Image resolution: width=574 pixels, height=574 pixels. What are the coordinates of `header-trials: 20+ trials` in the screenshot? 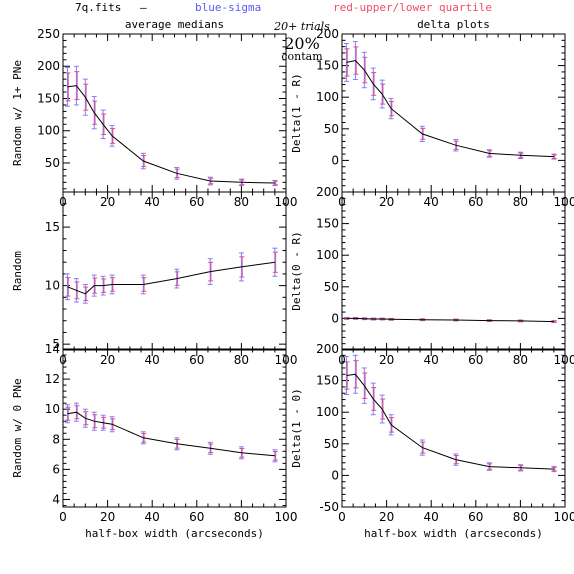 It's located at (301, 26).